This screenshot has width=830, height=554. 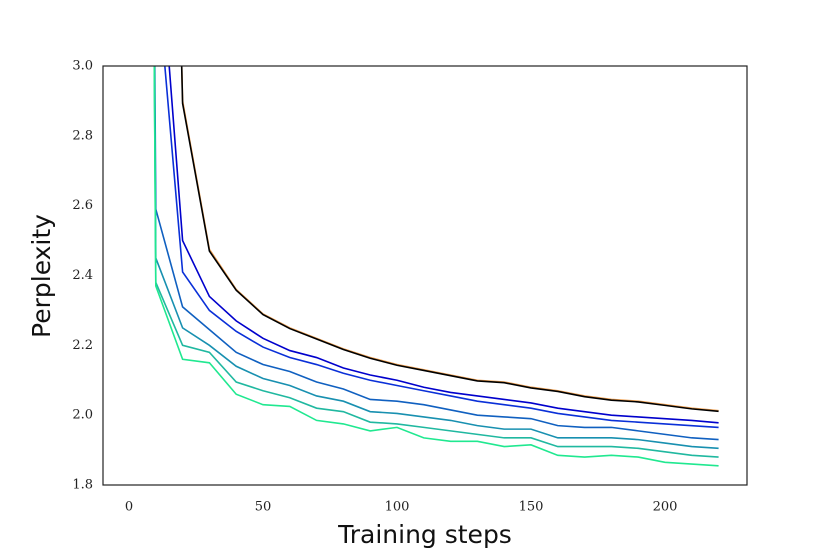 What do you see at coordinates (82, 415) in the screenshot?
I see `y-tick-label: 2.0` at bounding box center [82, 415].